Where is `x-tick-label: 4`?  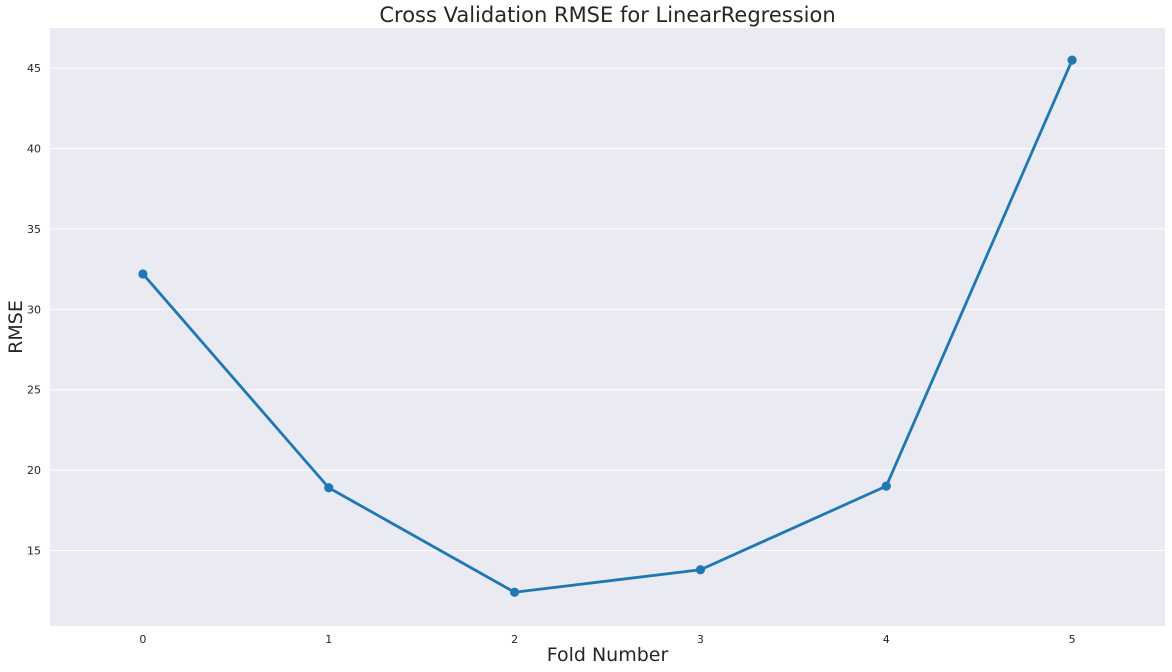 x-tick-label: 4 is located at coordinates (886, 639).